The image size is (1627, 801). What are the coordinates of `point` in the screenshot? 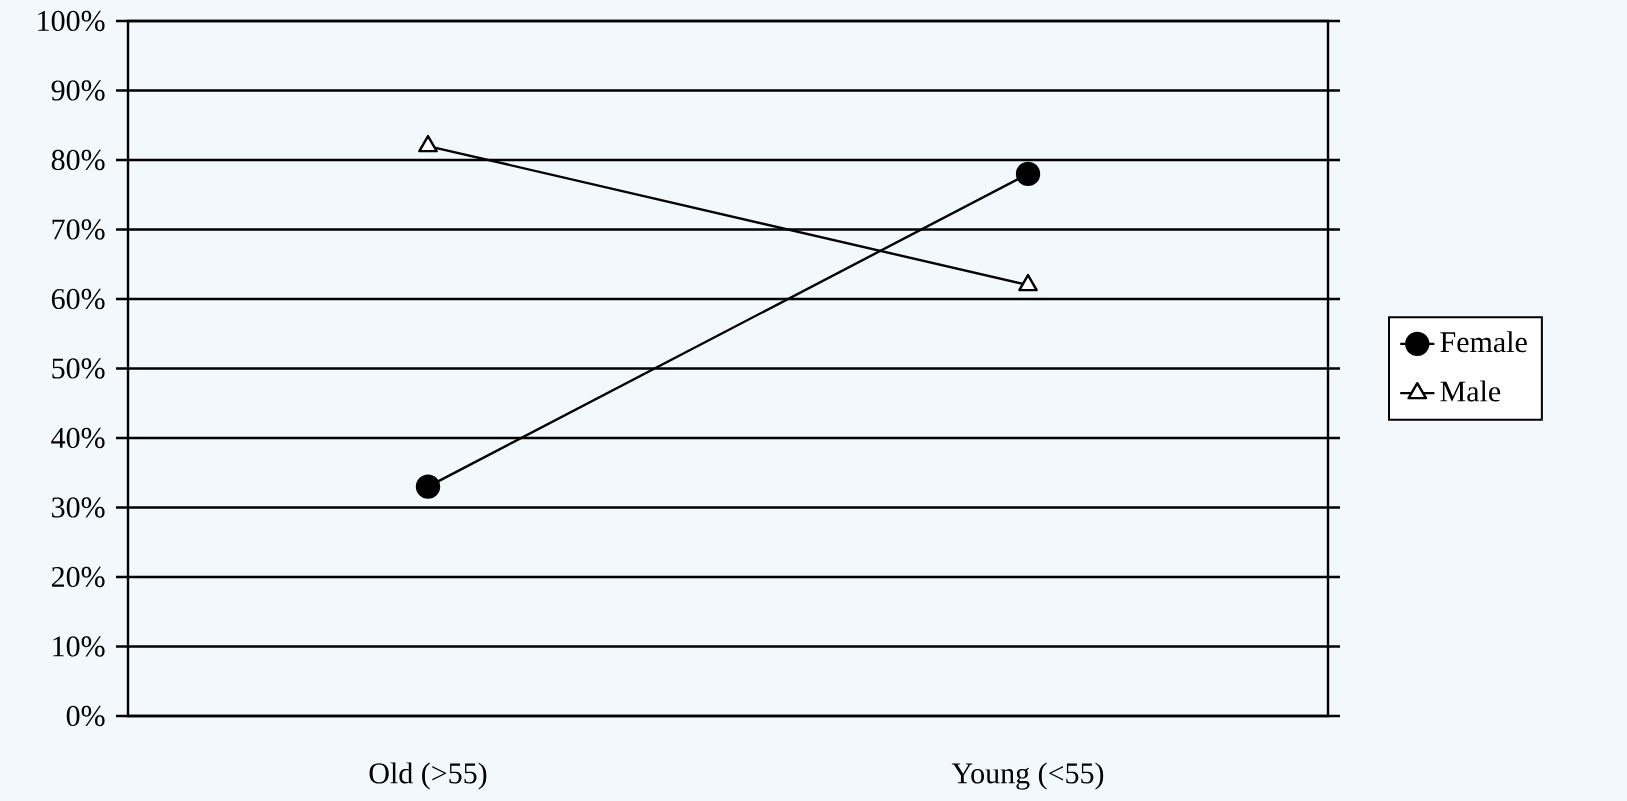 It's located at (428, 486).